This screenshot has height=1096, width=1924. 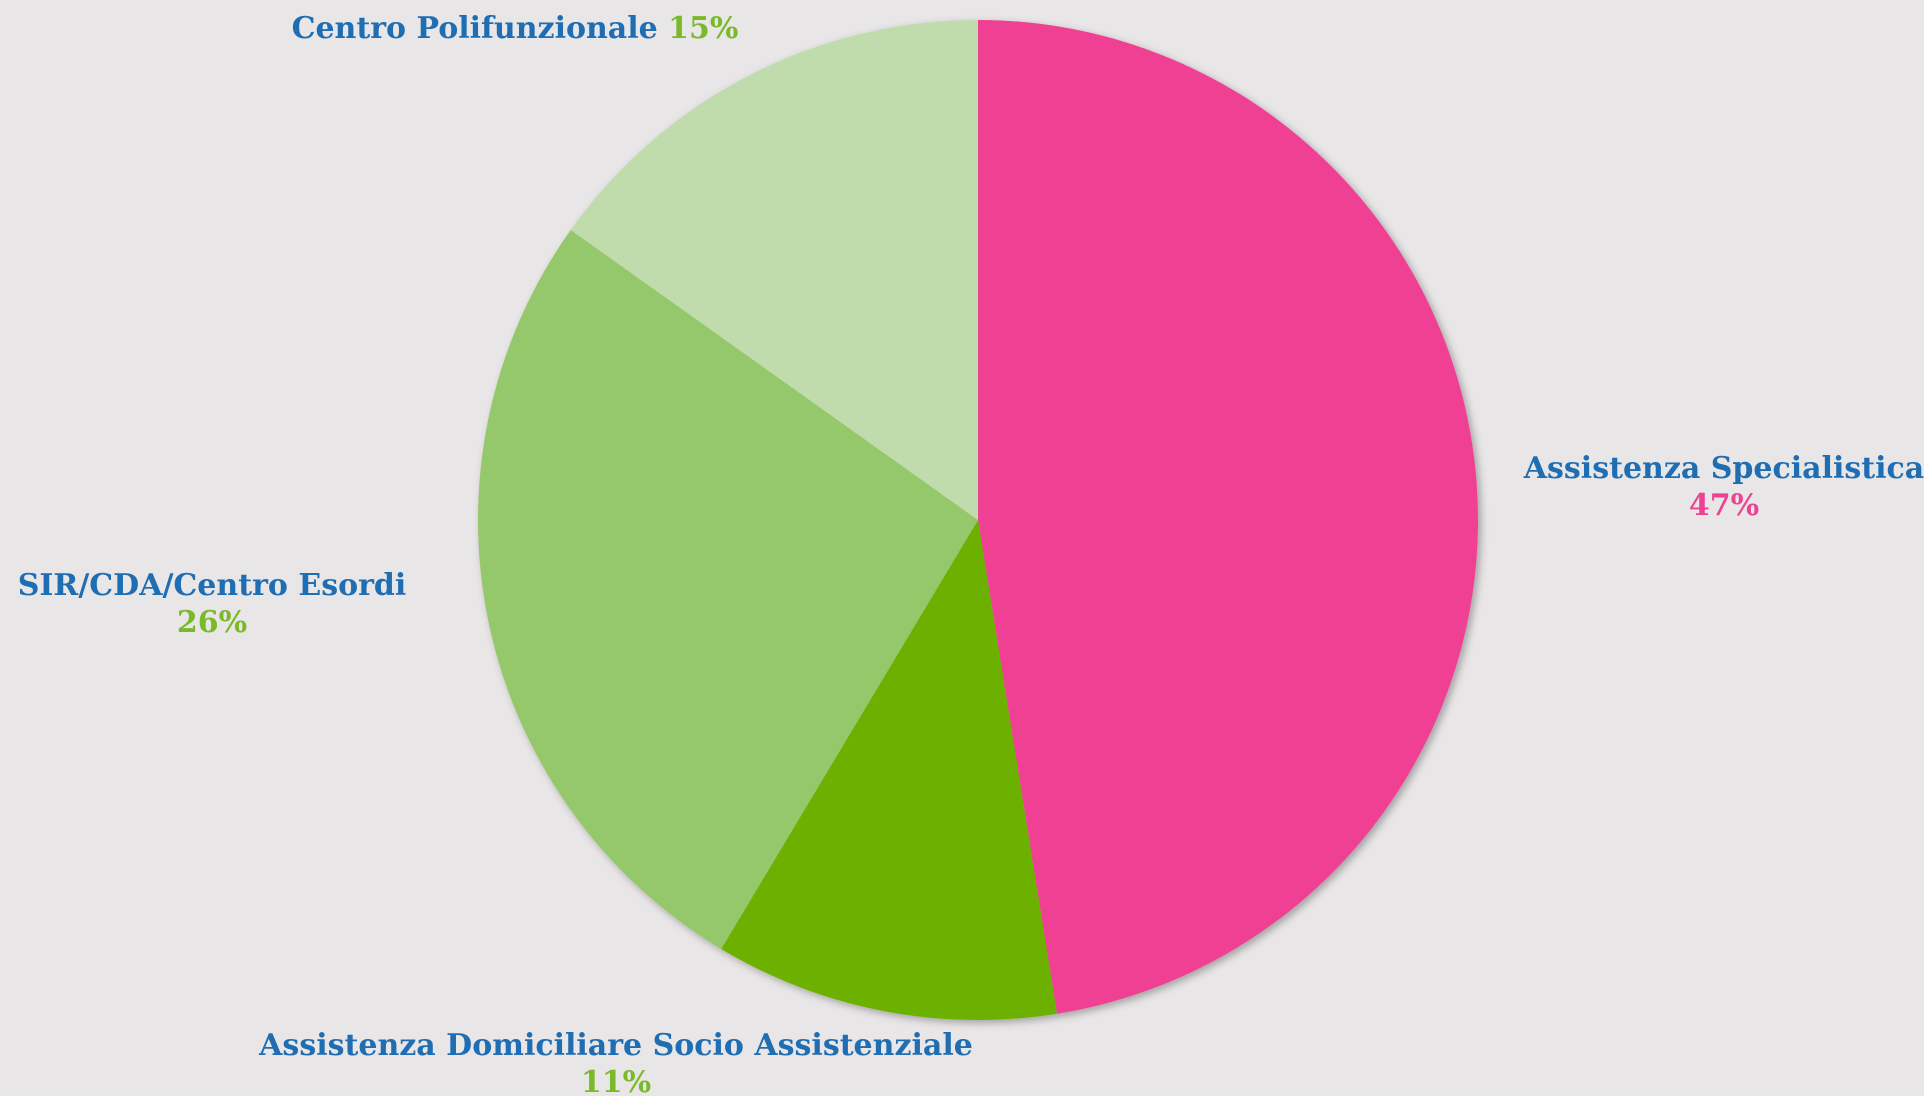 What do you see at coordinates (212, 622) in the screenshot?
I see `value-label: 26%` at bounding box center [212, 622].